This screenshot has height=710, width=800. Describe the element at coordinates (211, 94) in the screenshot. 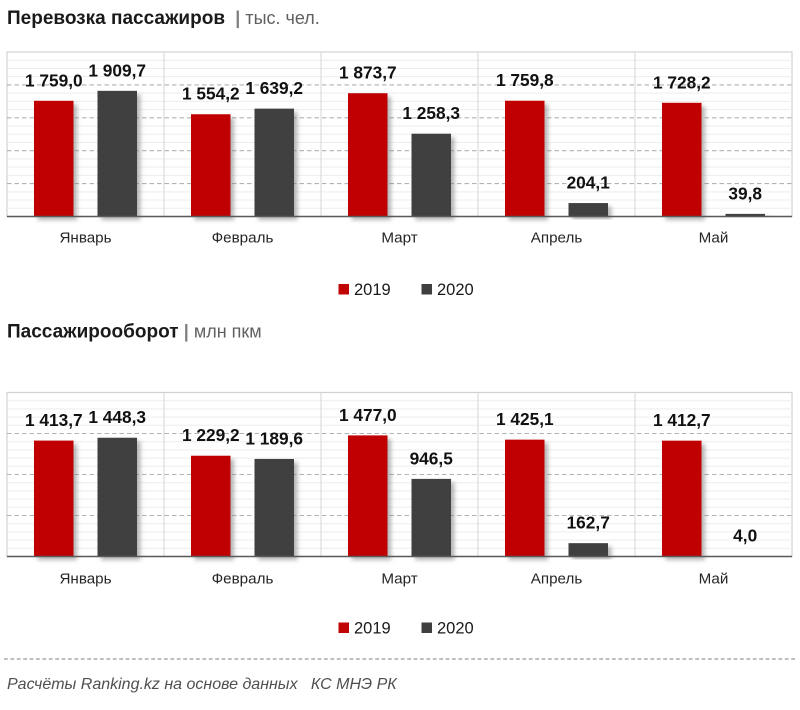

I see `svg-text: 1 554,2` at that location.